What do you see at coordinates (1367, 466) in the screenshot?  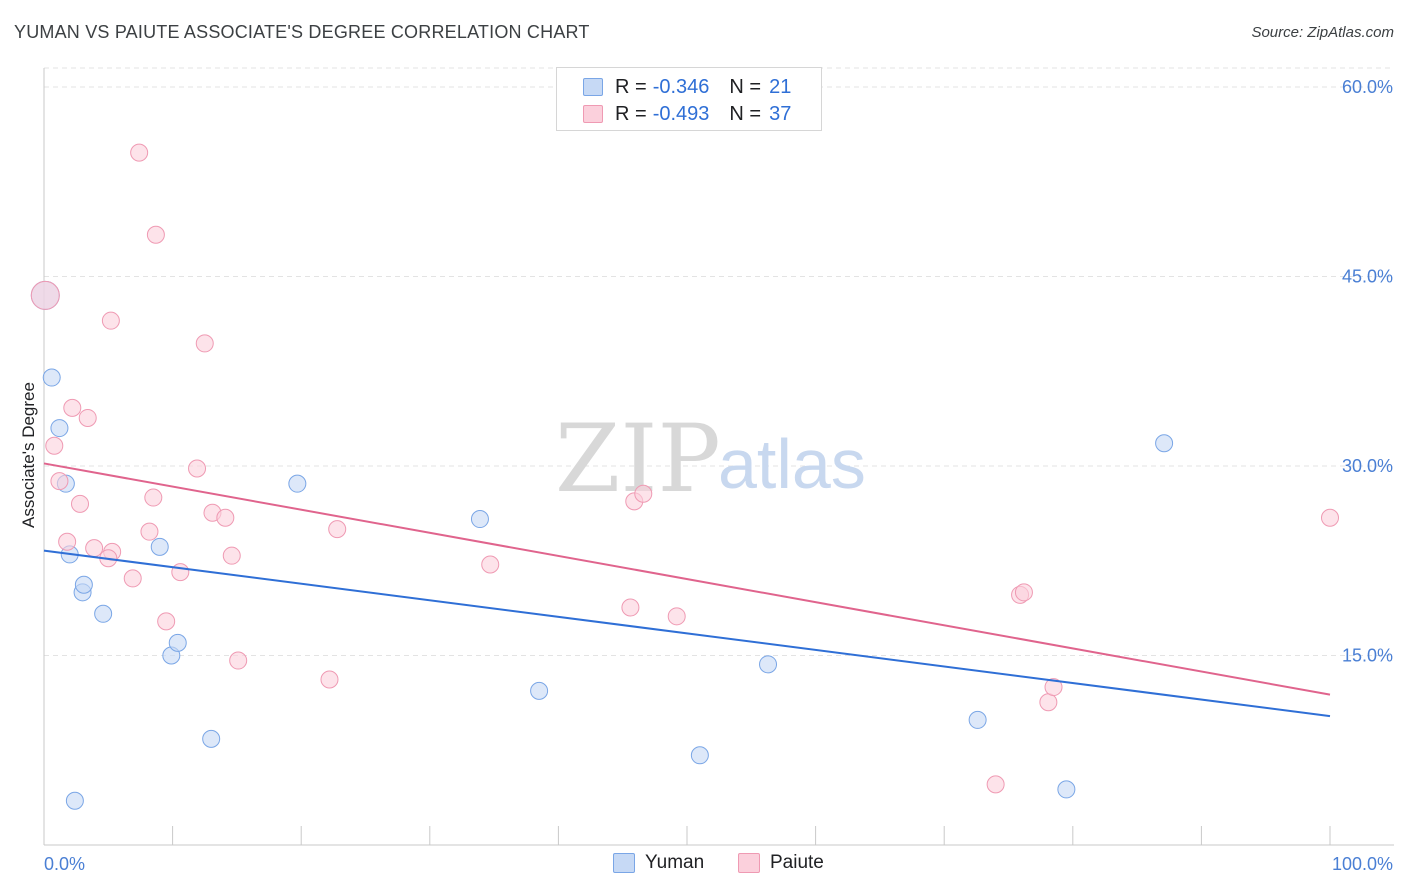 I see `y-tick-label: 30.0%` at bounding box center [1367, 466].